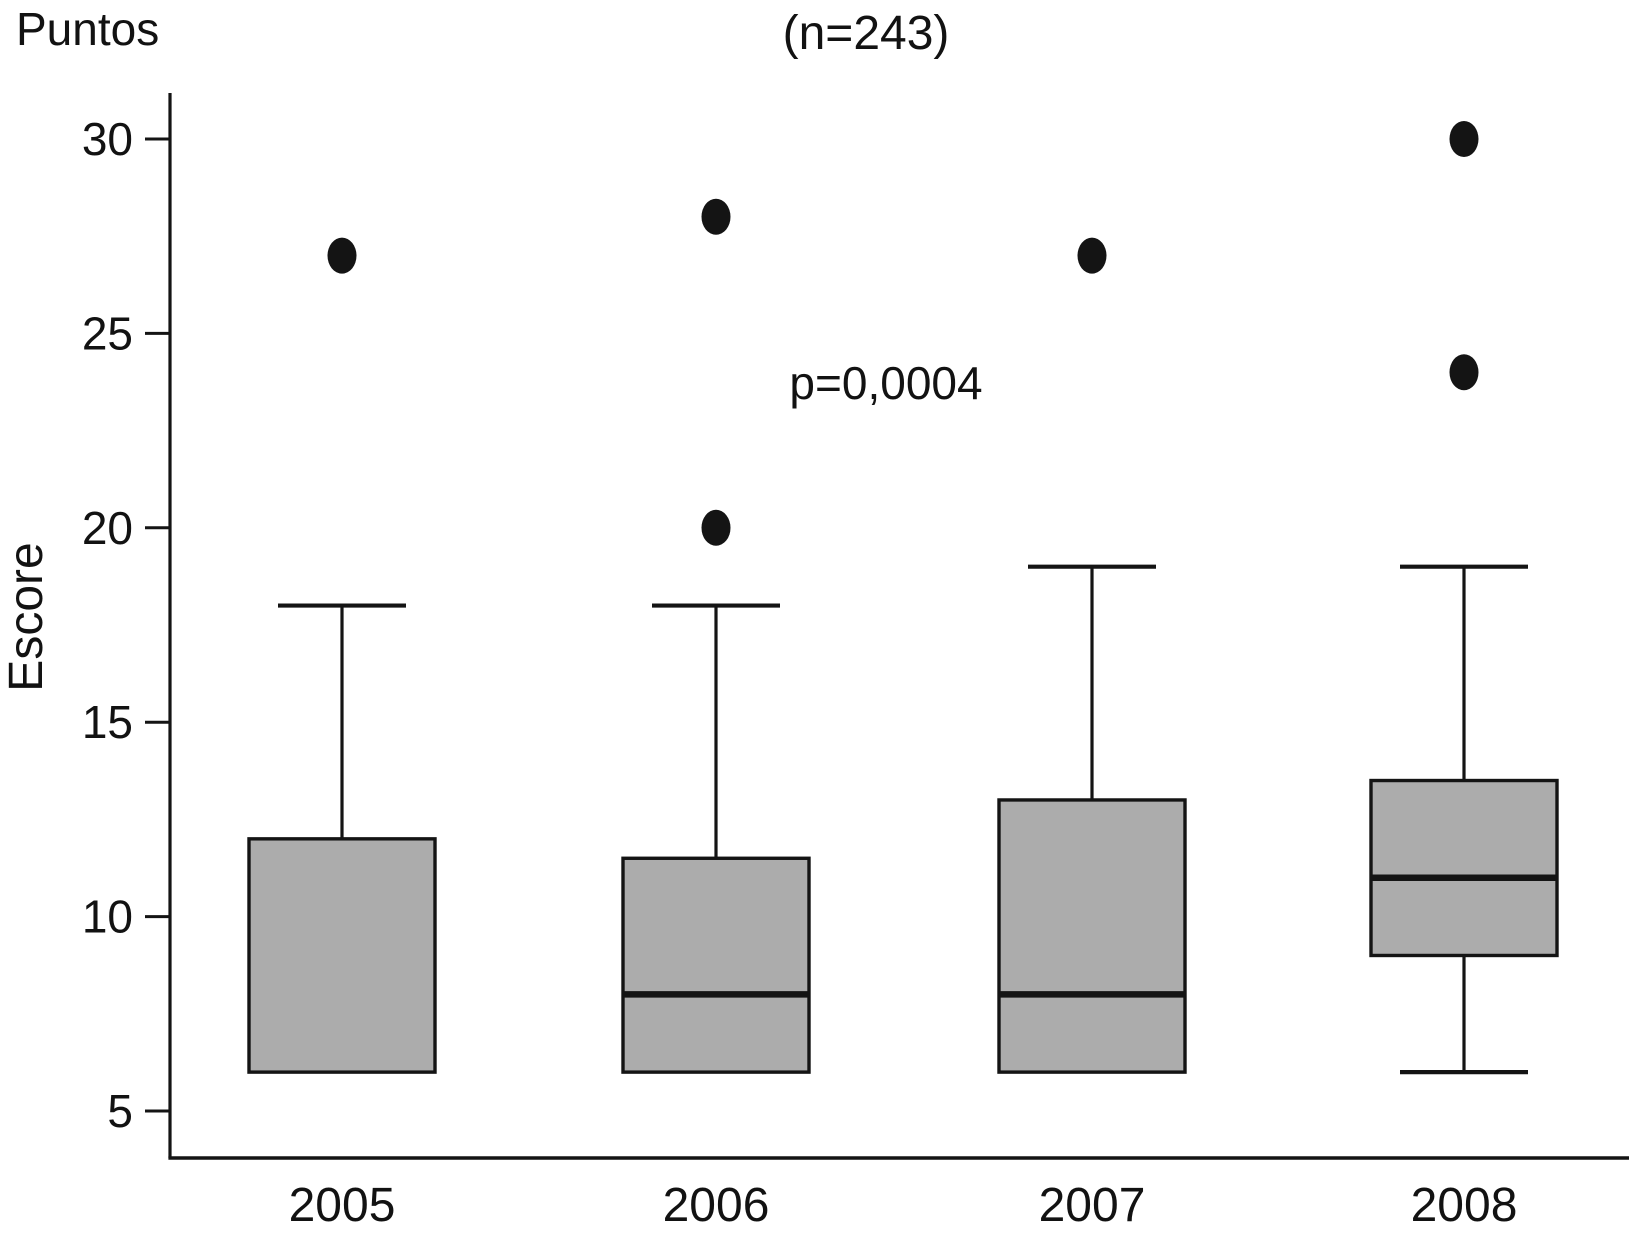 Image resolution: width=1629 pixels, height=1239 pixels. What do you see at coordinates (1092, 936) in the screenshot?
I see `boxplot-2007-box` at bounding box center [1092, 936].